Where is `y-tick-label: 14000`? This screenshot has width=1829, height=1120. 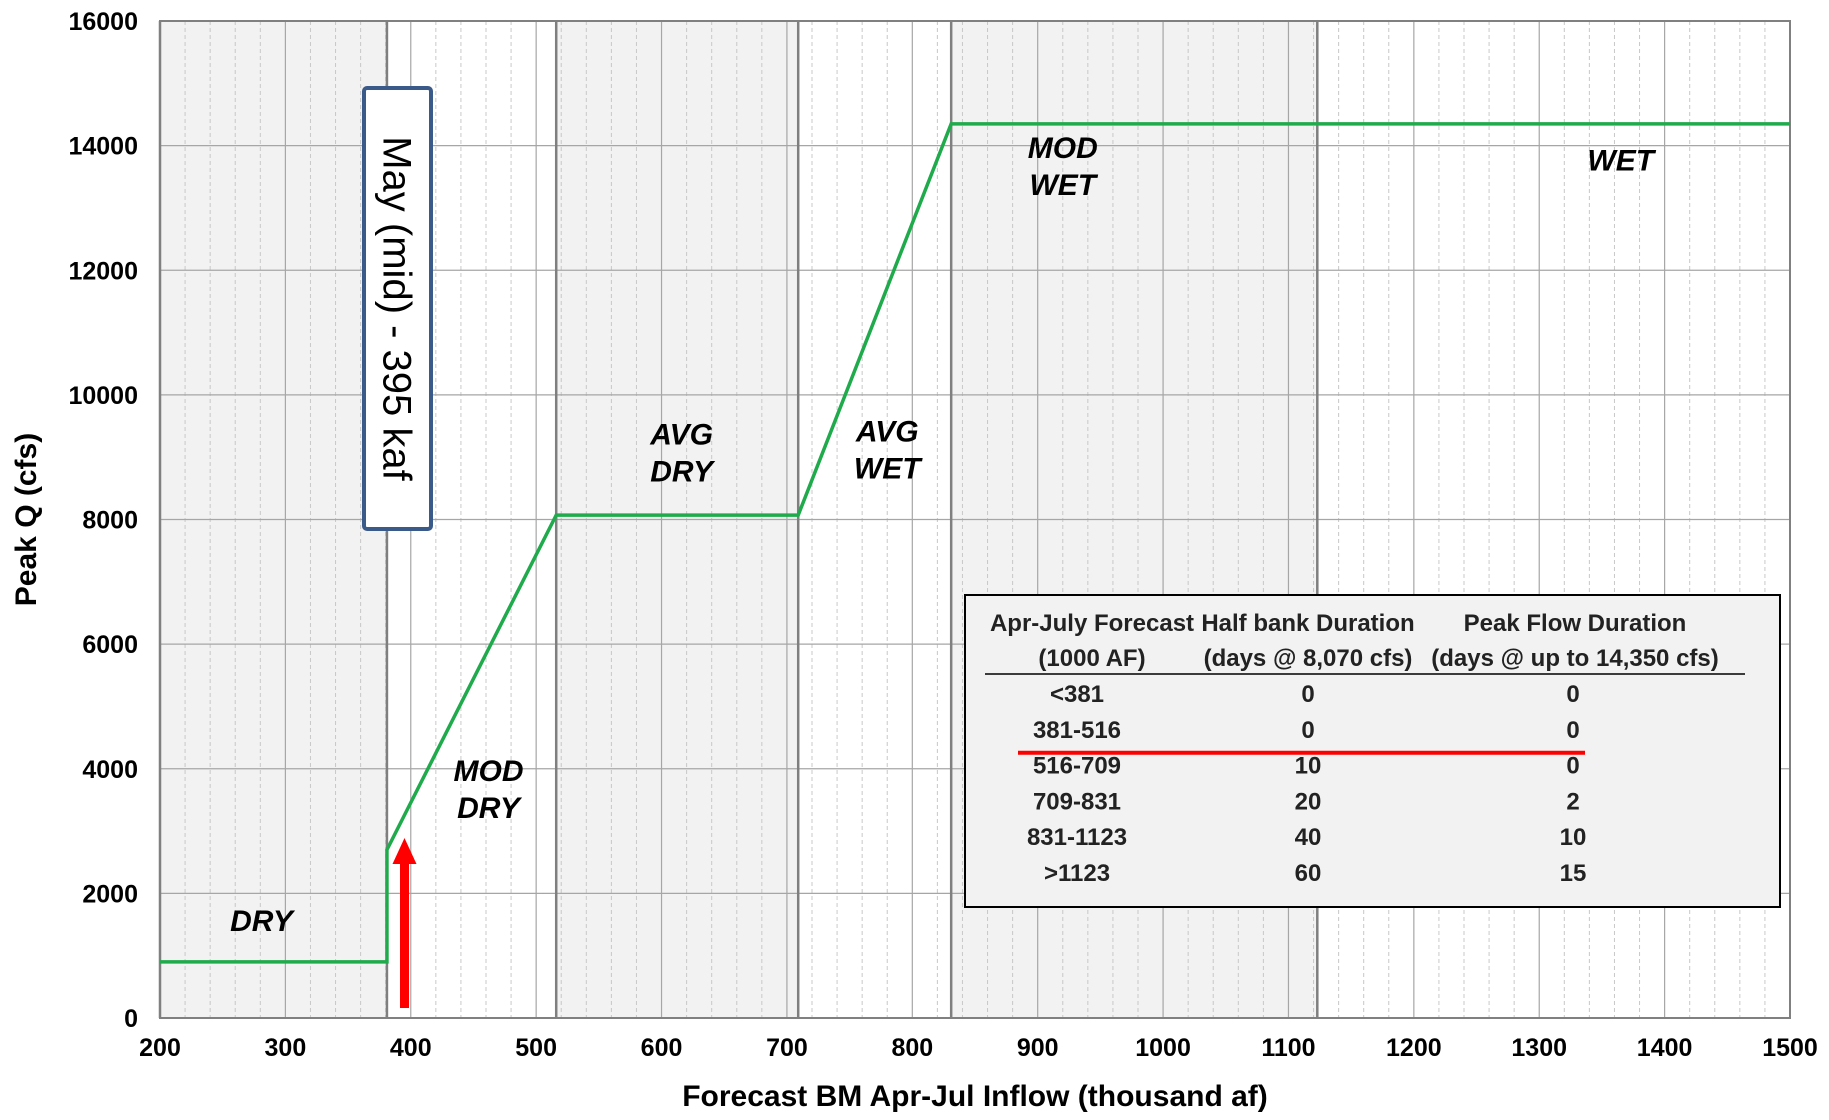 y-tick-label: 14000 is located at coordinates (103, 147).